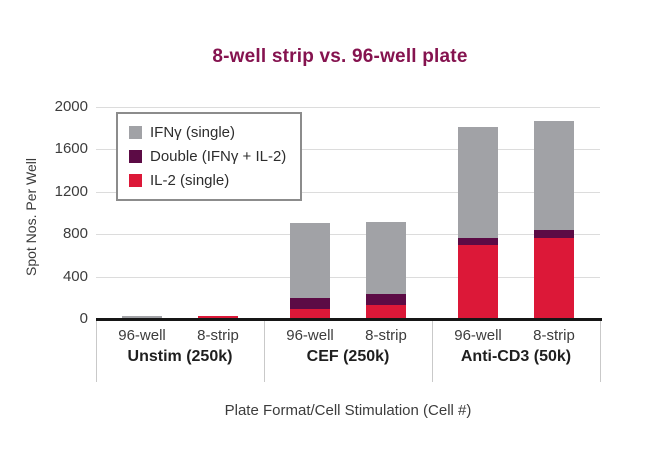  What do you see at coordinates (516, 356) in the screenshot?
I see `stimulation-group-label: Anti-CD3 (50k)` at bounding box center [516, 356].